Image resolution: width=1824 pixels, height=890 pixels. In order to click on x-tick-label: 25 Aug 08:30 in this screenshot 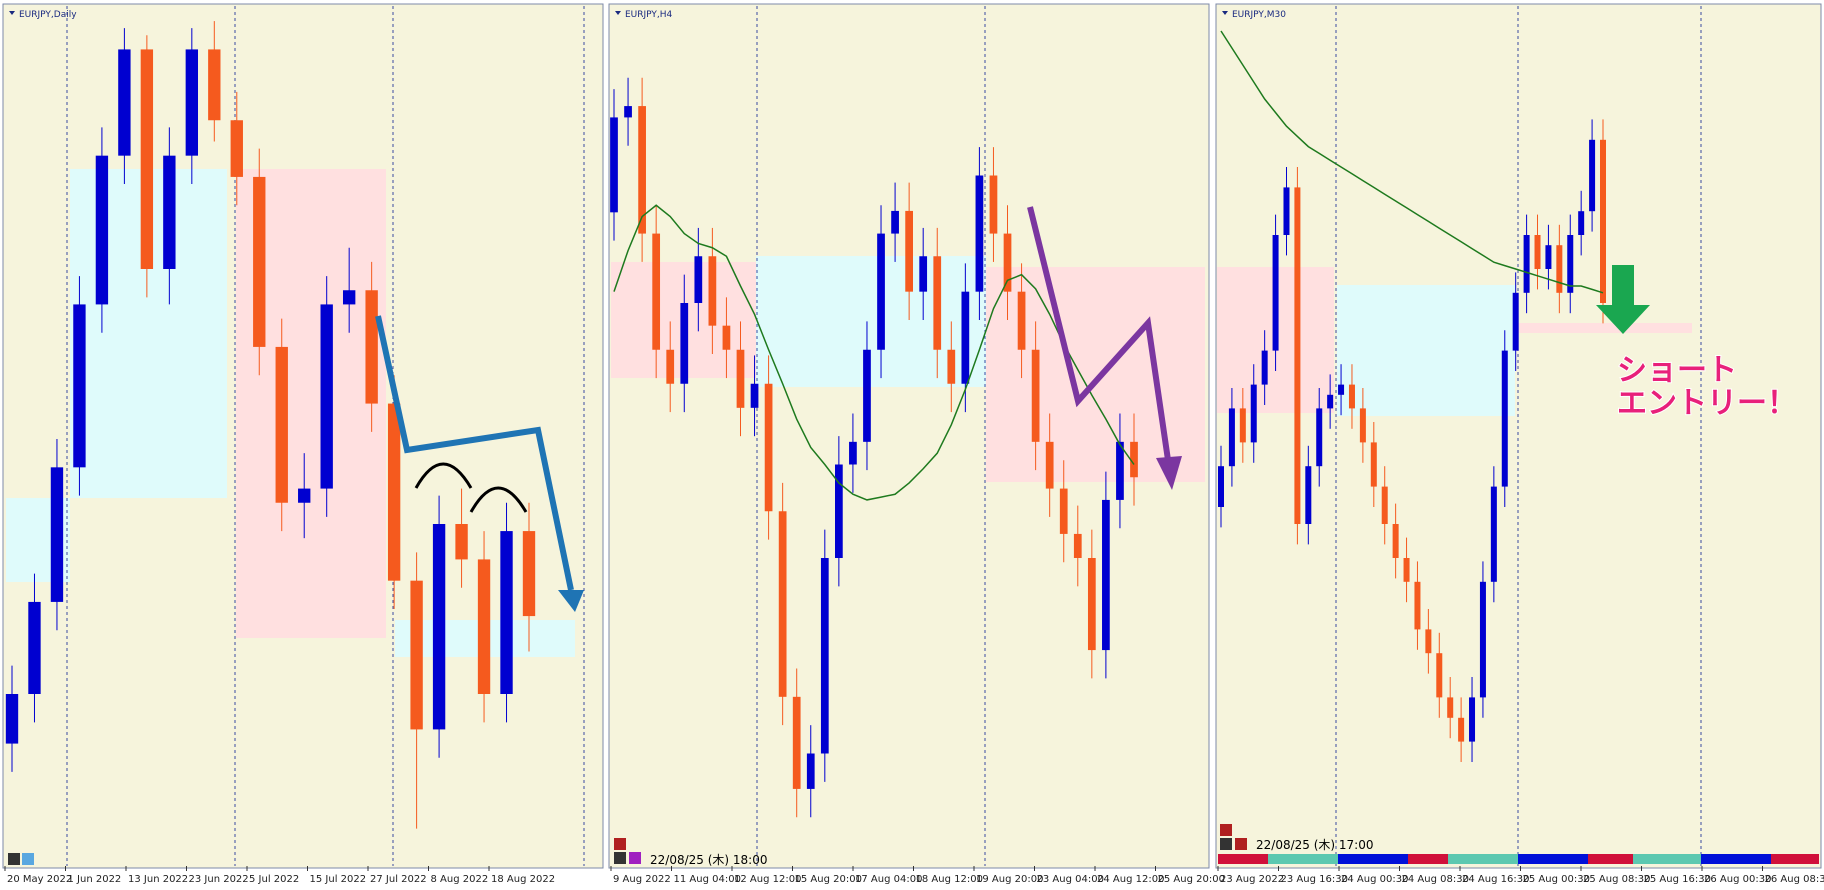, I will do `click(1616, 879)`.